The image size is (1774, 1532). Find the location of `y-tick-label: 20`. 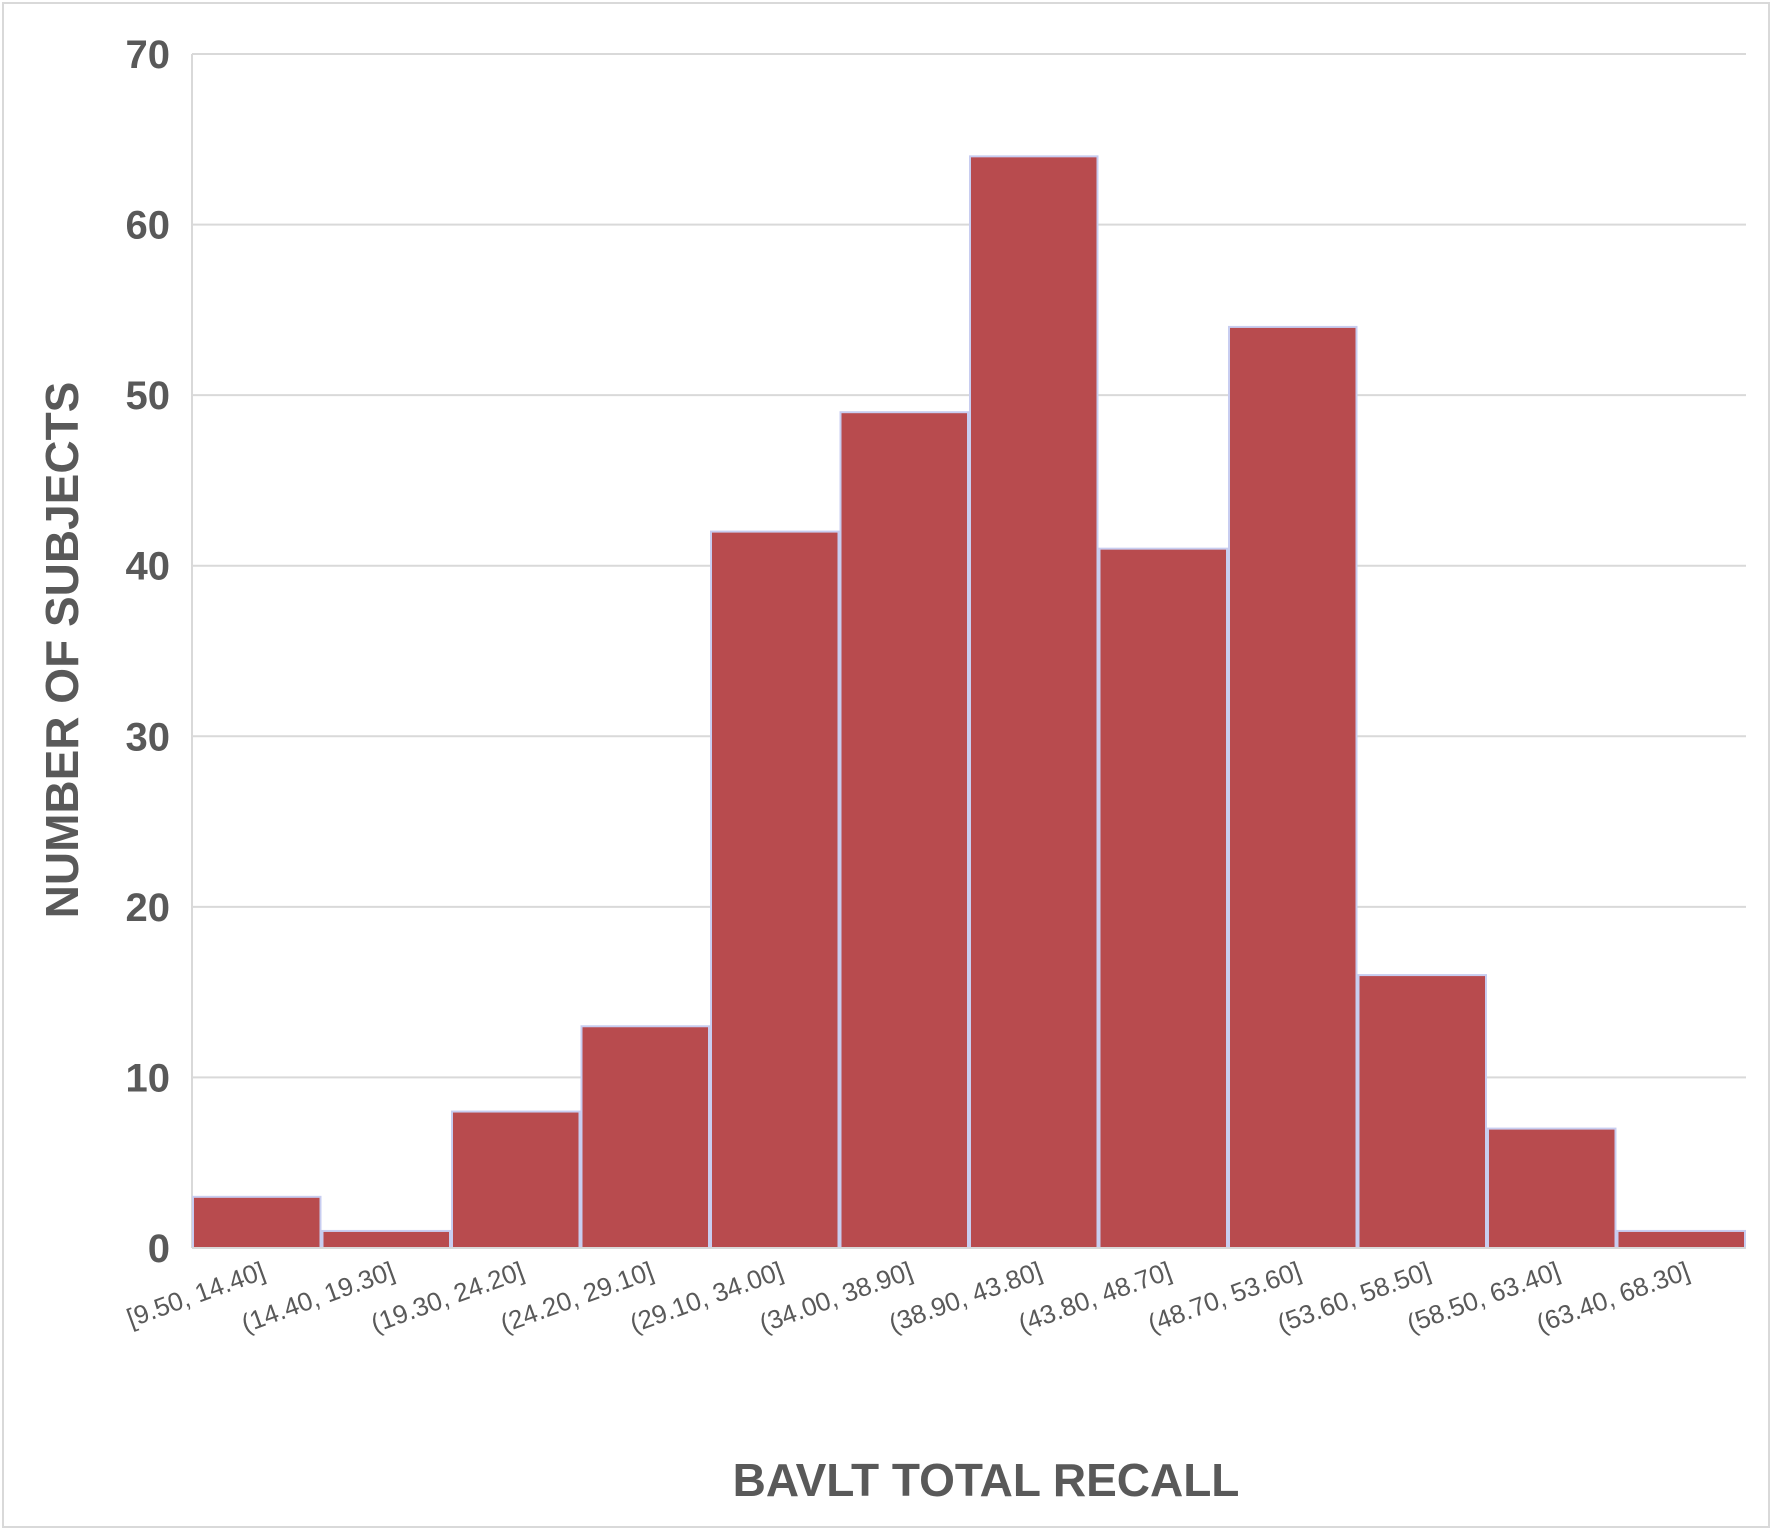

y-tick-label: 20 is located at coordinates (148, 908).